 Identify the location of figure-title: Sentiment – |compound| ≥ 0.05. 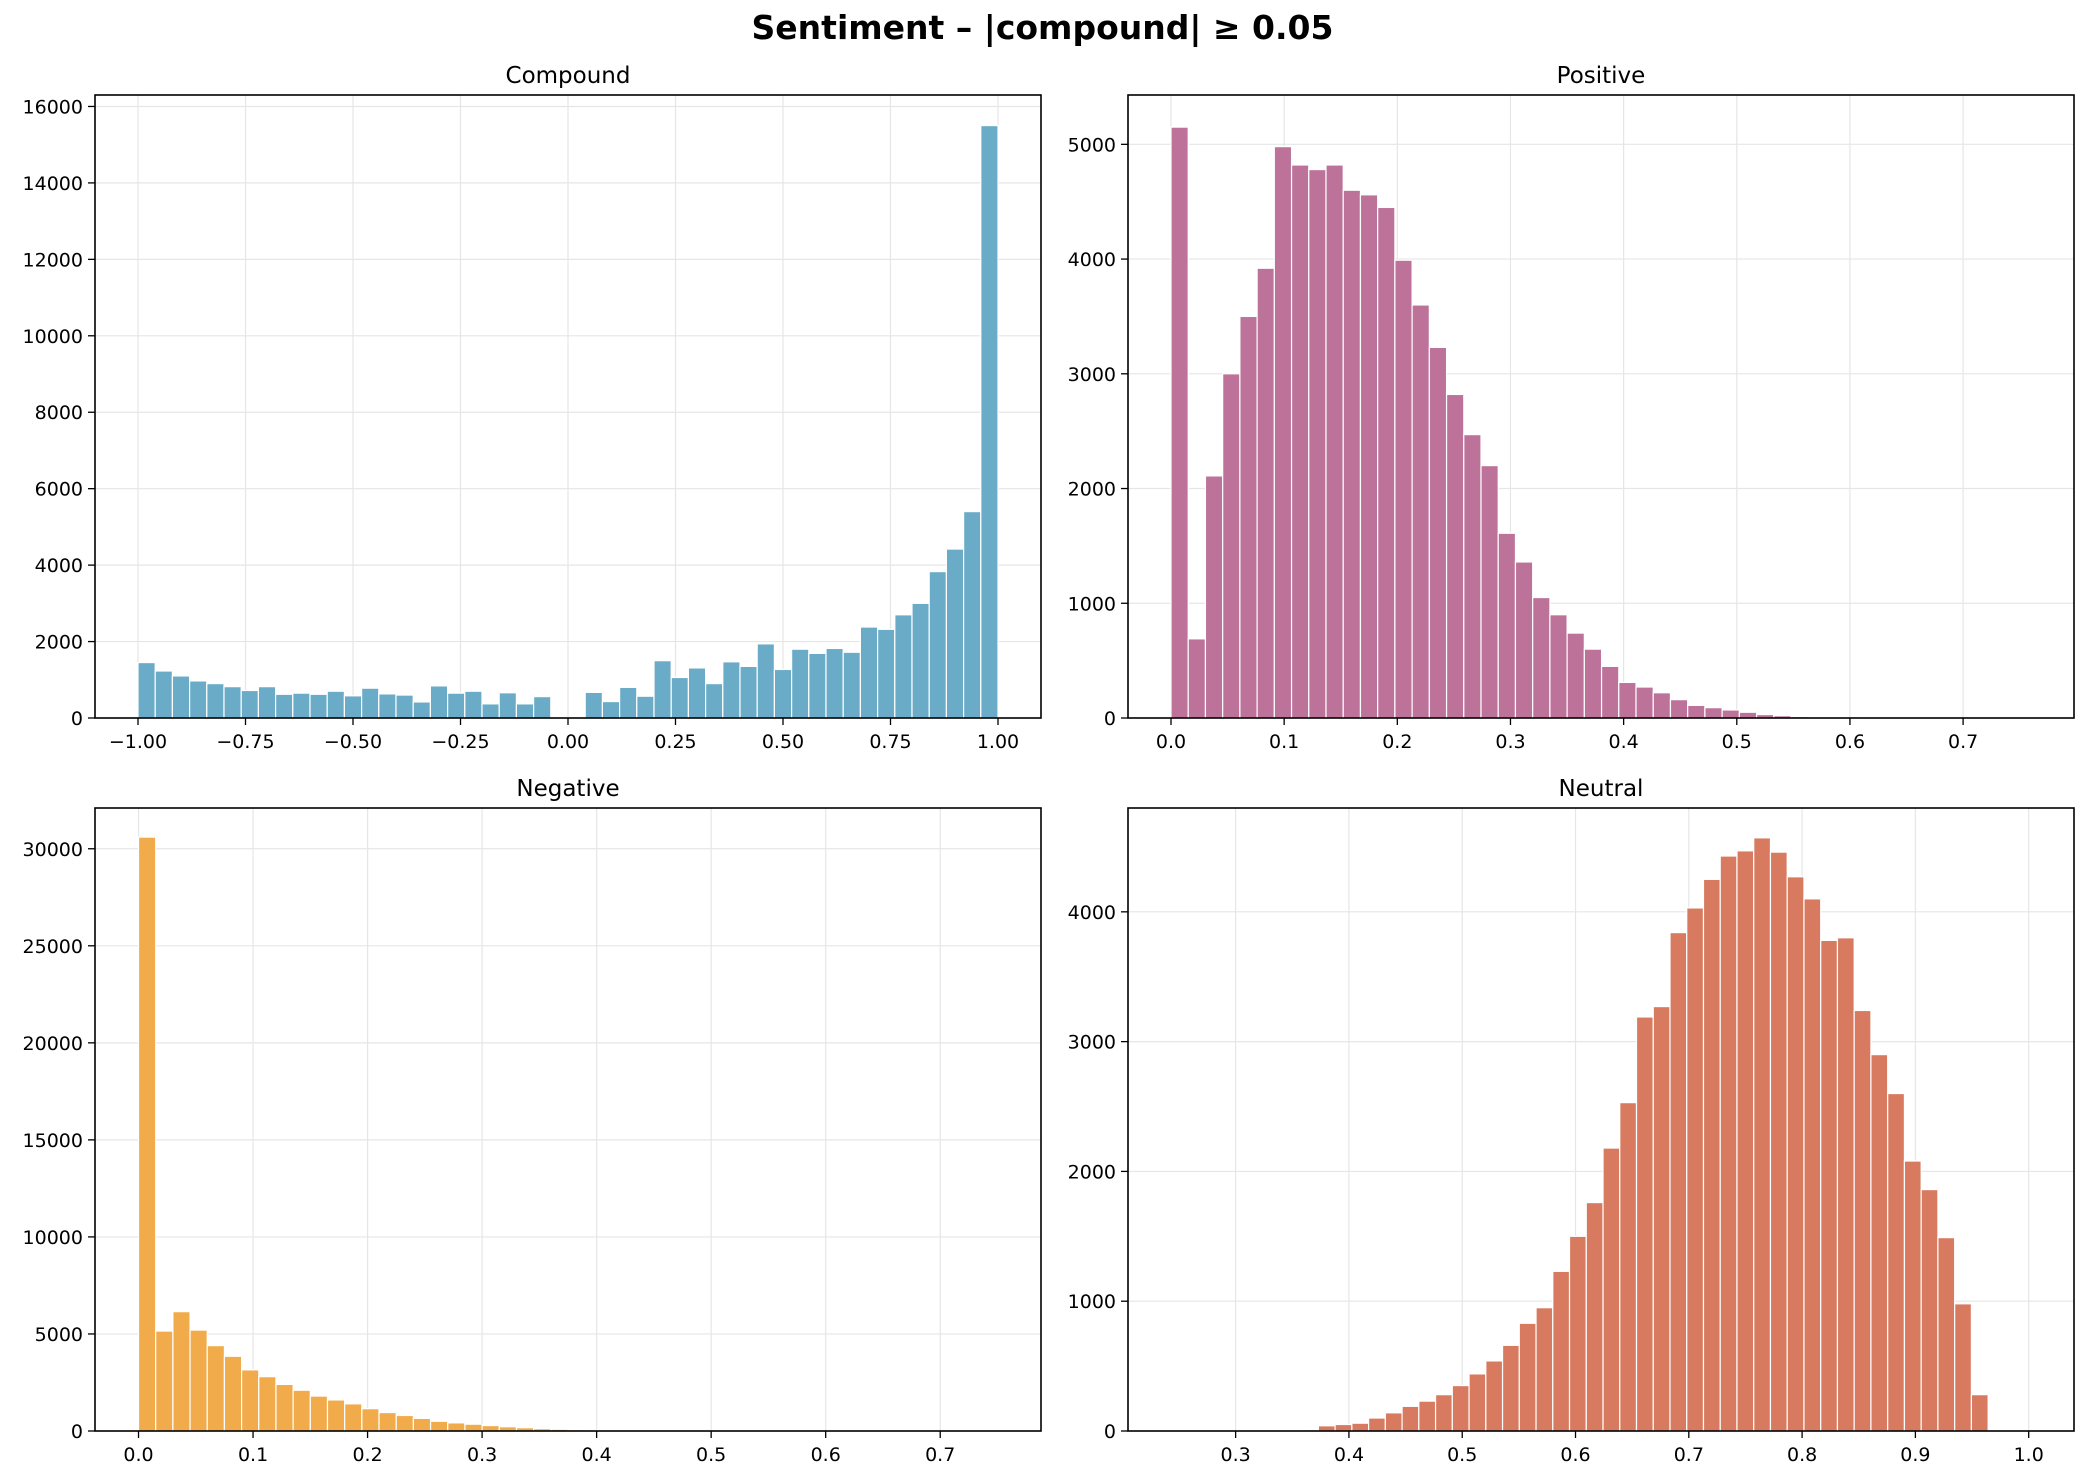
(1042, 27).